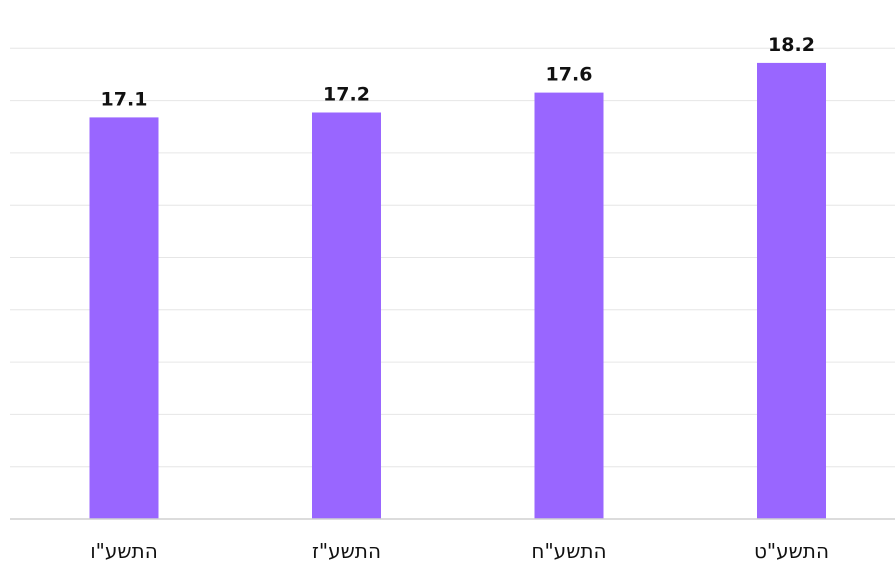 This screenshot has width=895, height=566. Describe the element at coordinates (459, 551) in the screenshot. I see `x-axis-tick-labels: התשע"ו התשע"ז התשע"ח התשע"ט` at that location.